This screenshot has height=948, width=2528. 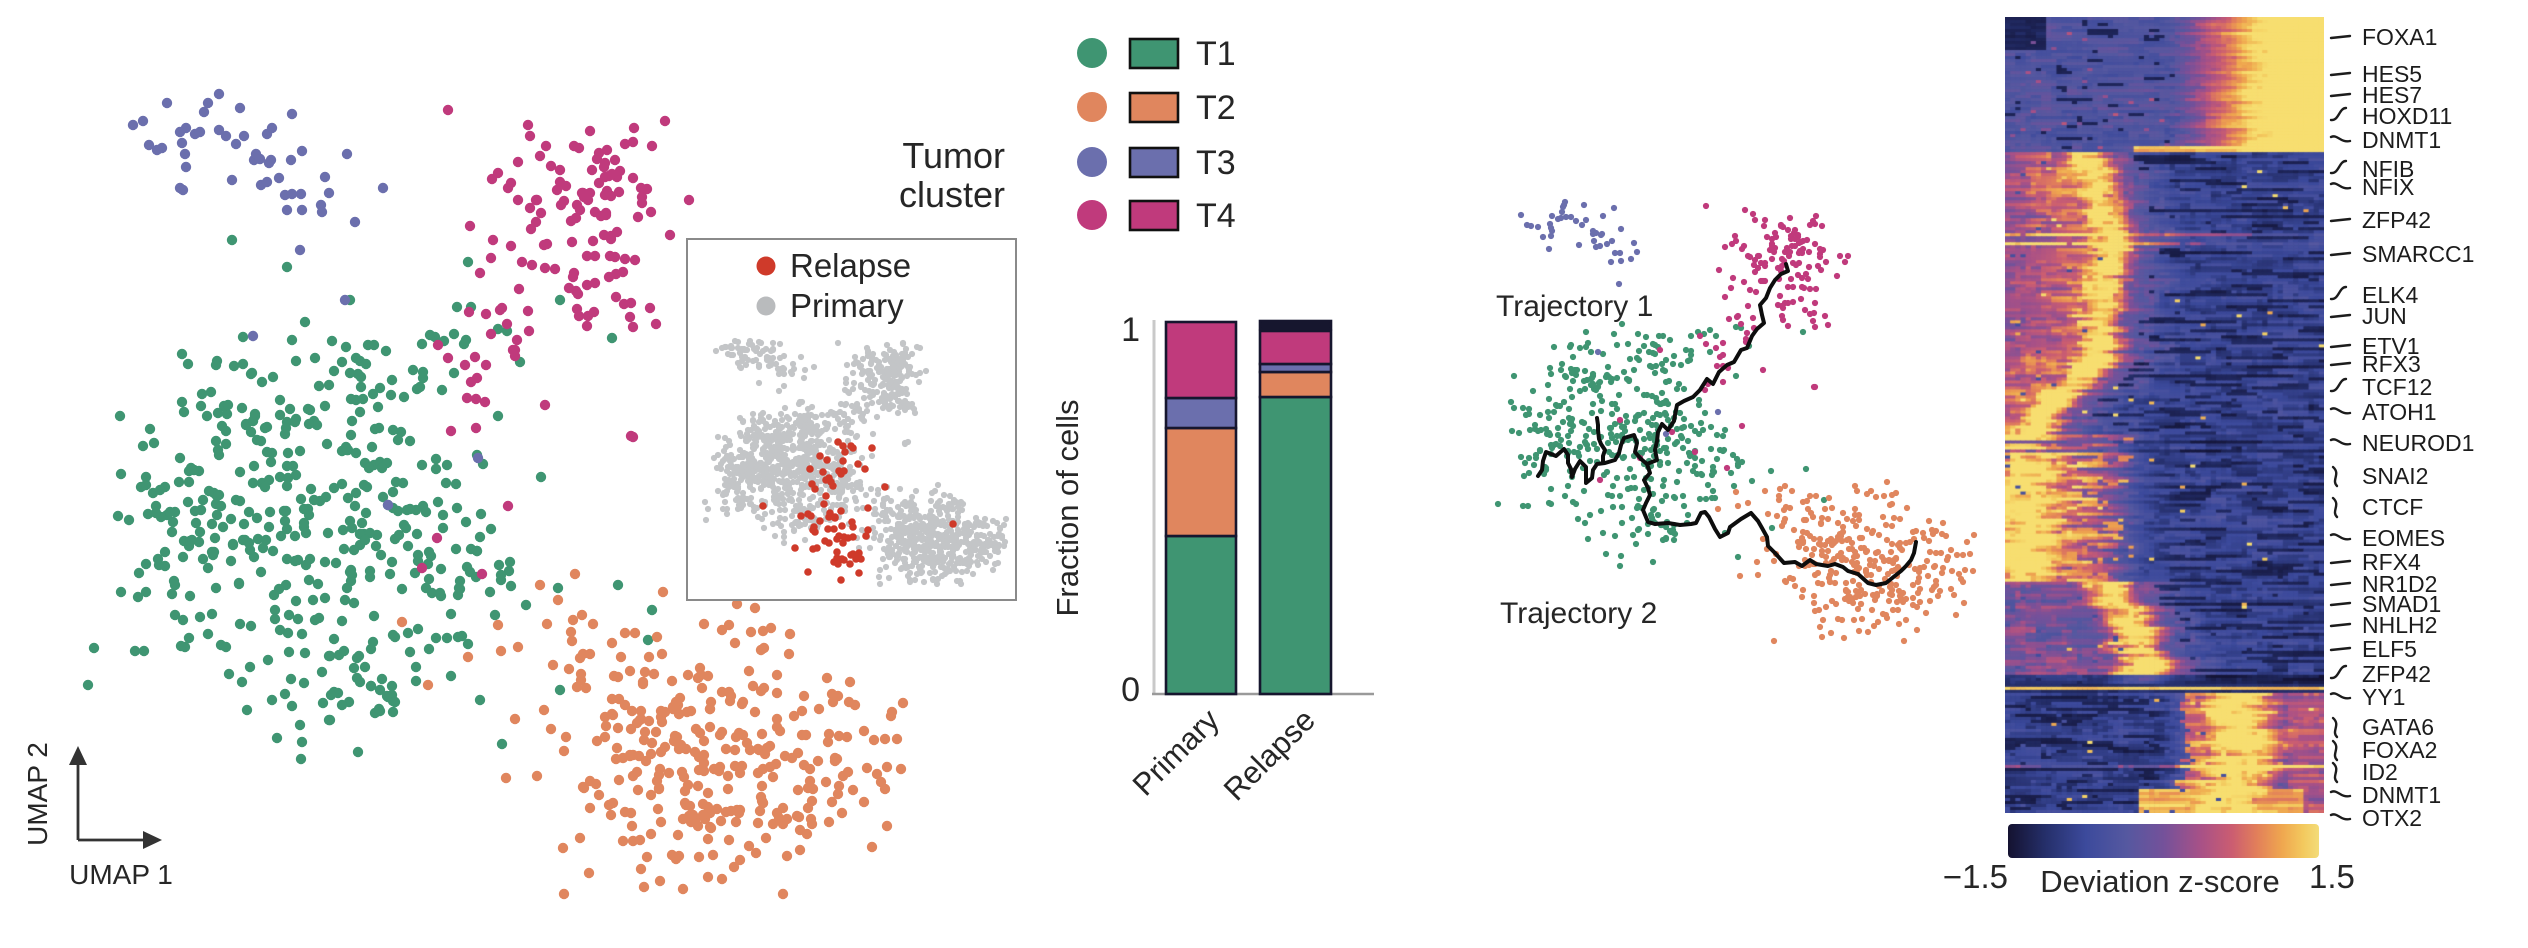 I want to click on svg-text: ID2, so click(x=2380, y=772).